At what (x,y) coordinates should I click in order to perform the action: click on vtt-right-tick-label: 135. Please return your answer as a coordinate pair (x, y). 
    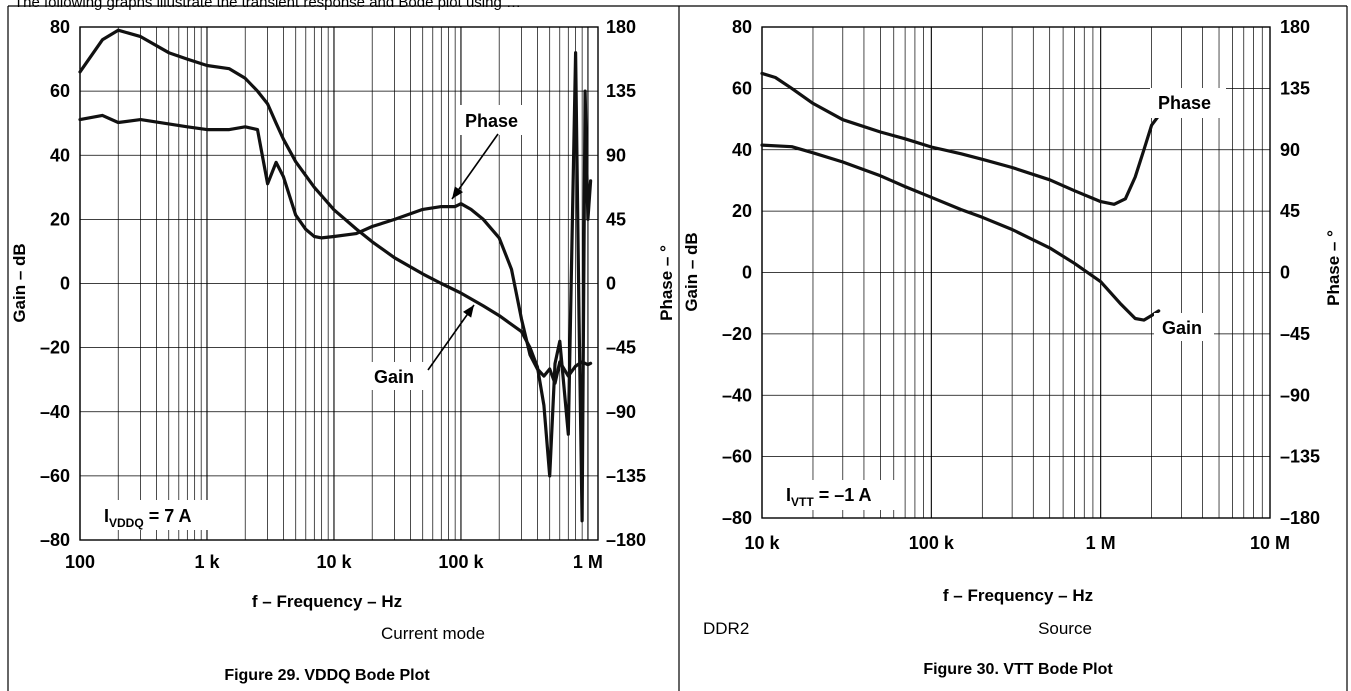
    Looking at the image, I should click on (1295, 88).